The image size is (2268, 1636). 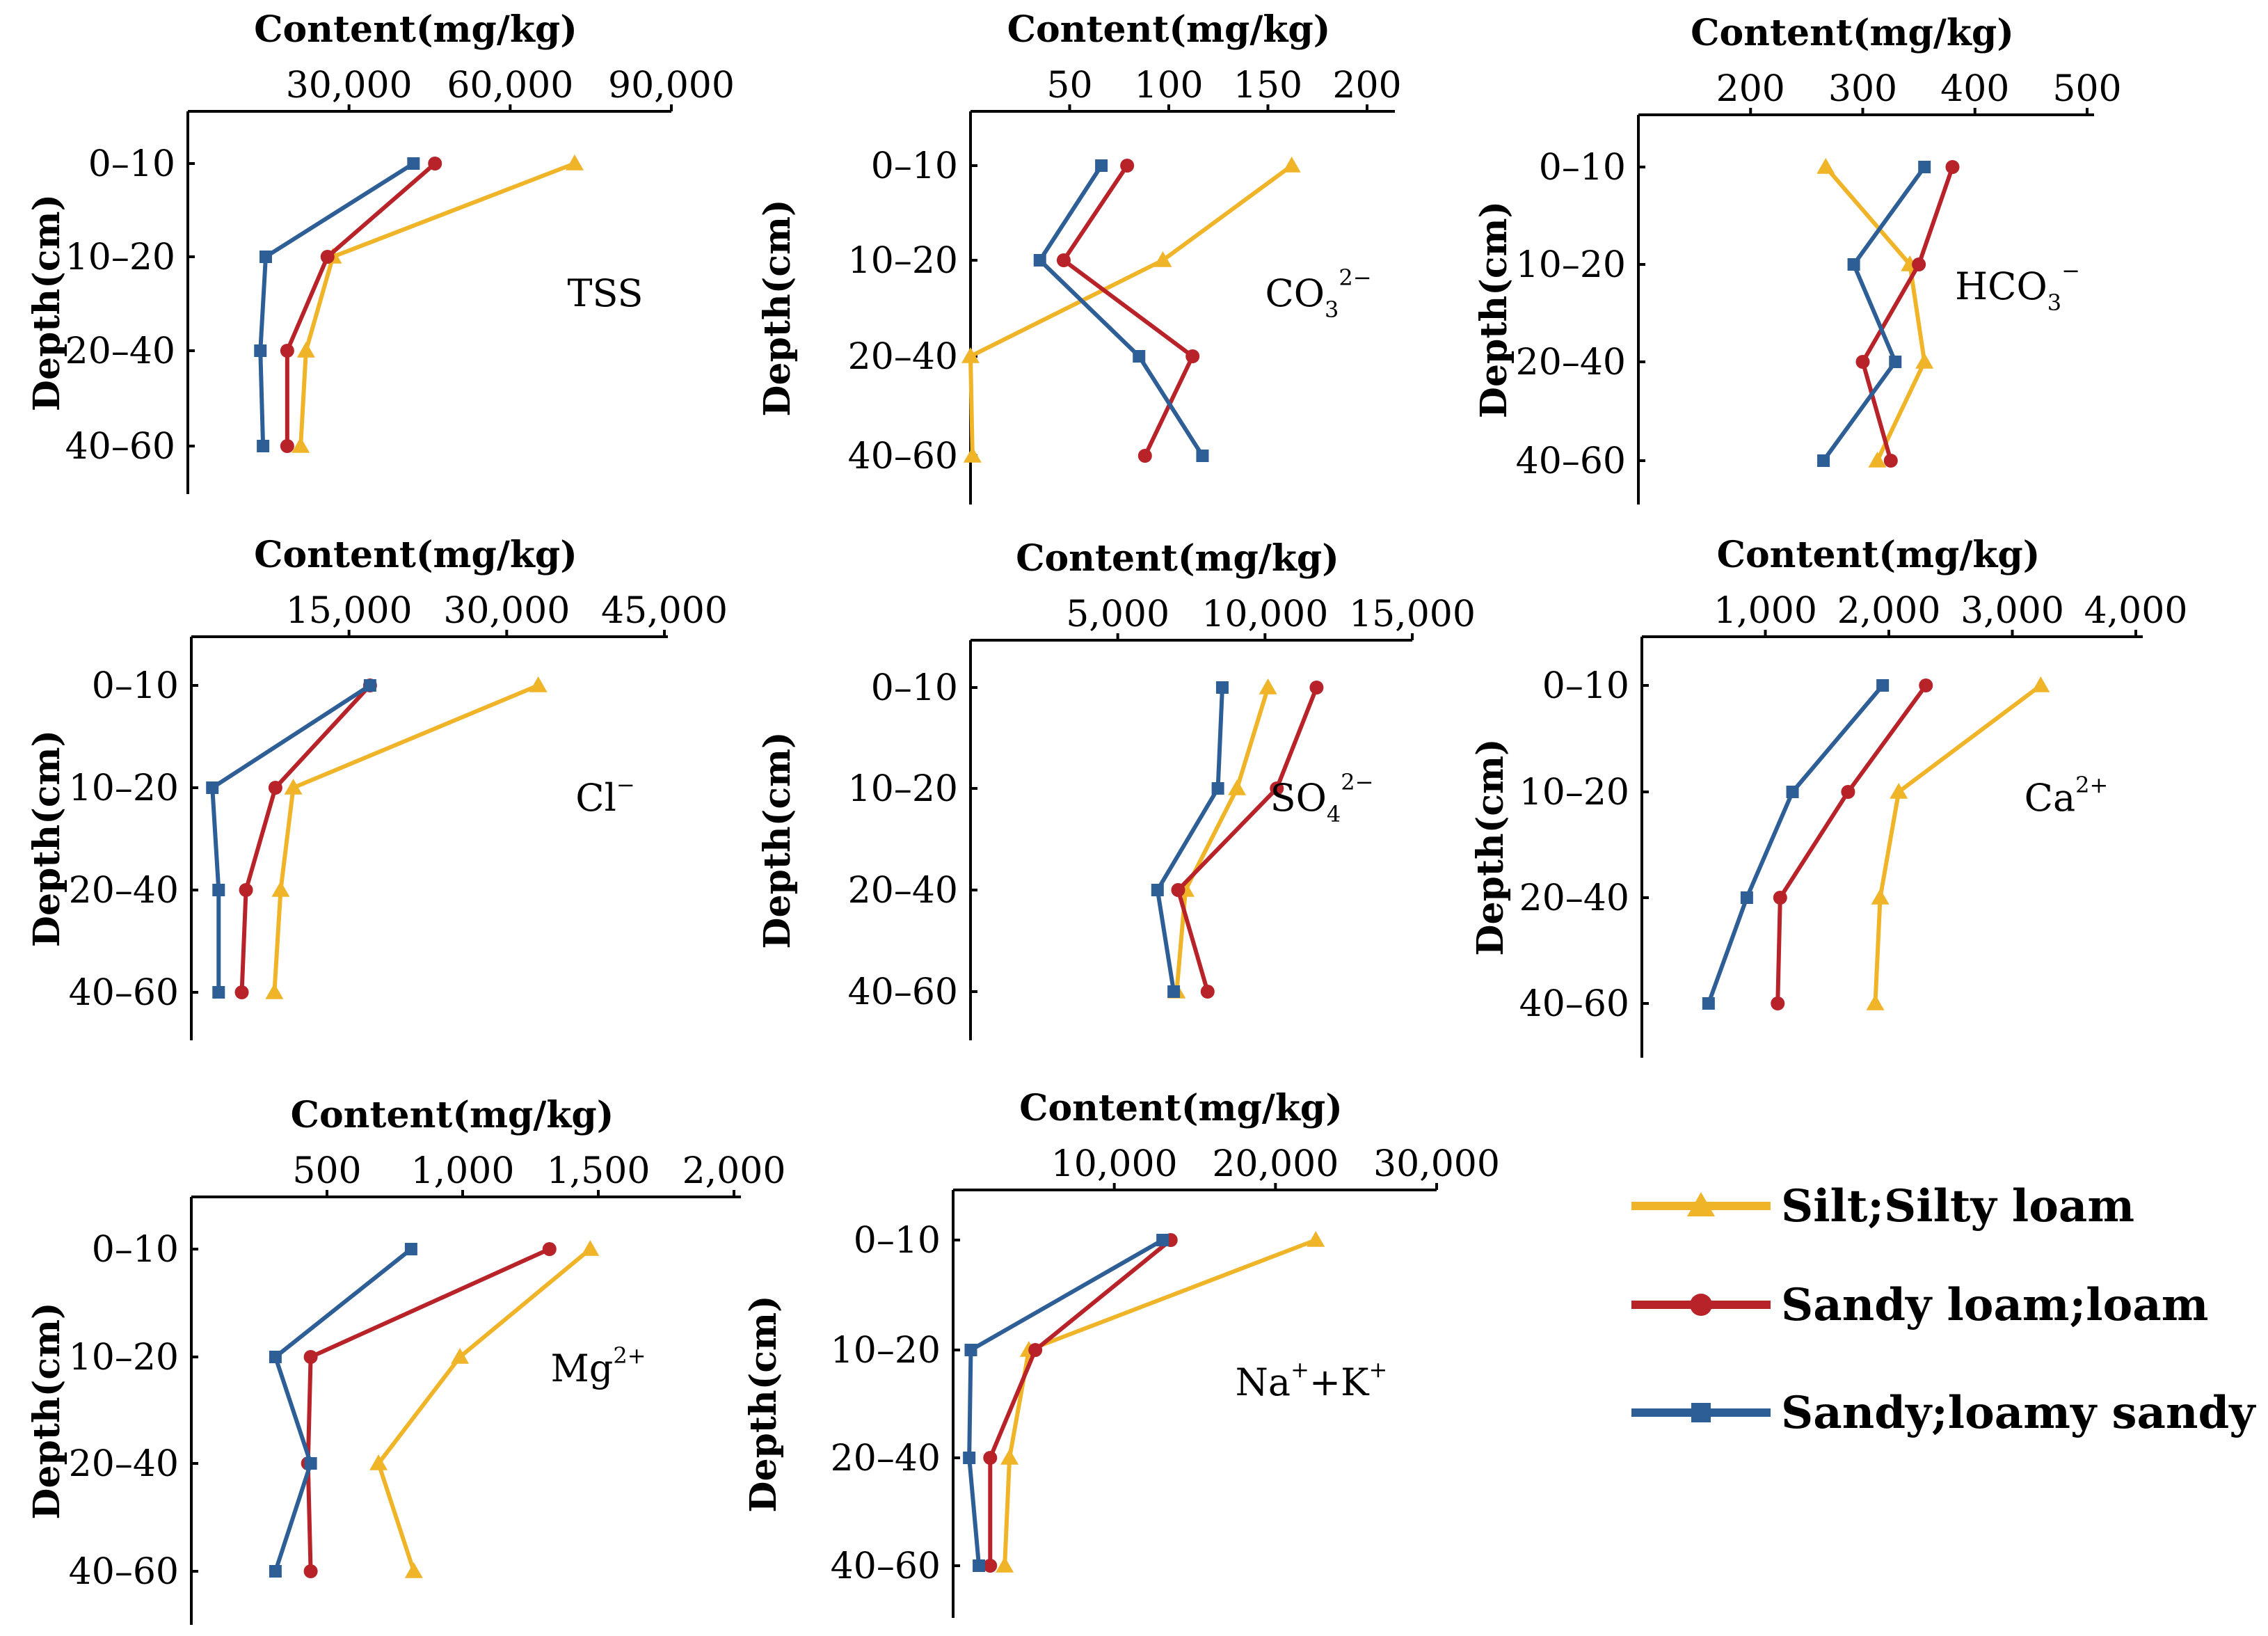 What do you see at coordinates (2136, 611) in the screenshot?
I see `x-tick-label: 4,000` at bounding box center [2136, 611].